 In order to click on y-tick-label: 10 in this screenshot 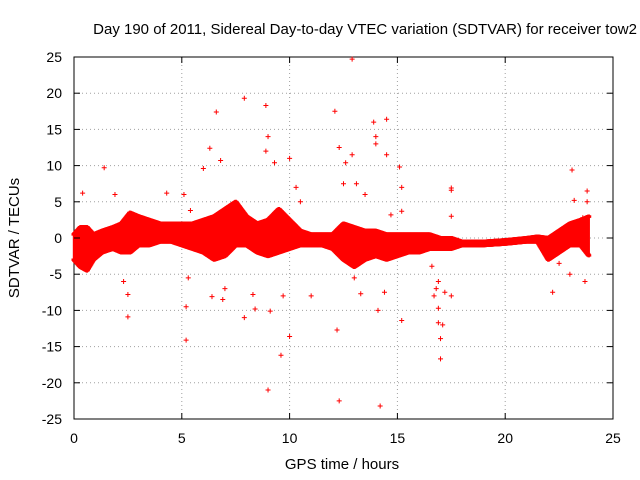, I will do `click(54, 166)`.